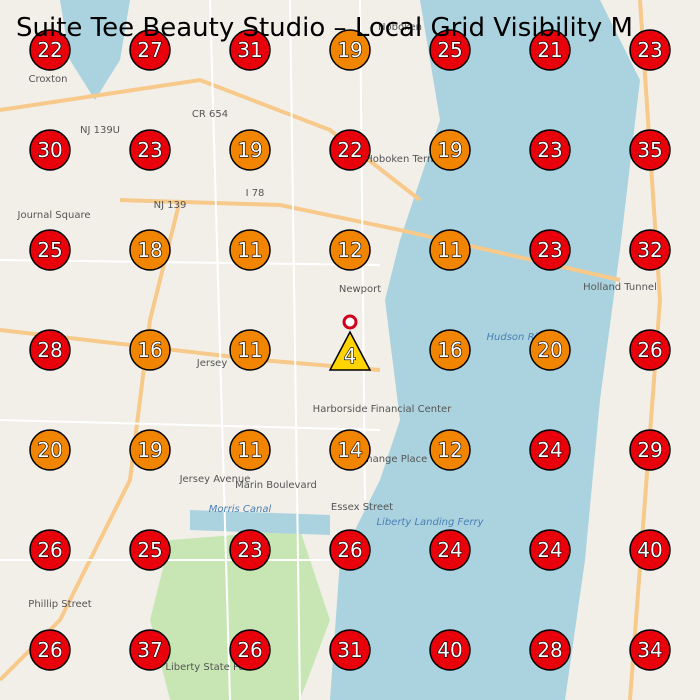  I want to click on map-label: Jersey, so click(212, 363).